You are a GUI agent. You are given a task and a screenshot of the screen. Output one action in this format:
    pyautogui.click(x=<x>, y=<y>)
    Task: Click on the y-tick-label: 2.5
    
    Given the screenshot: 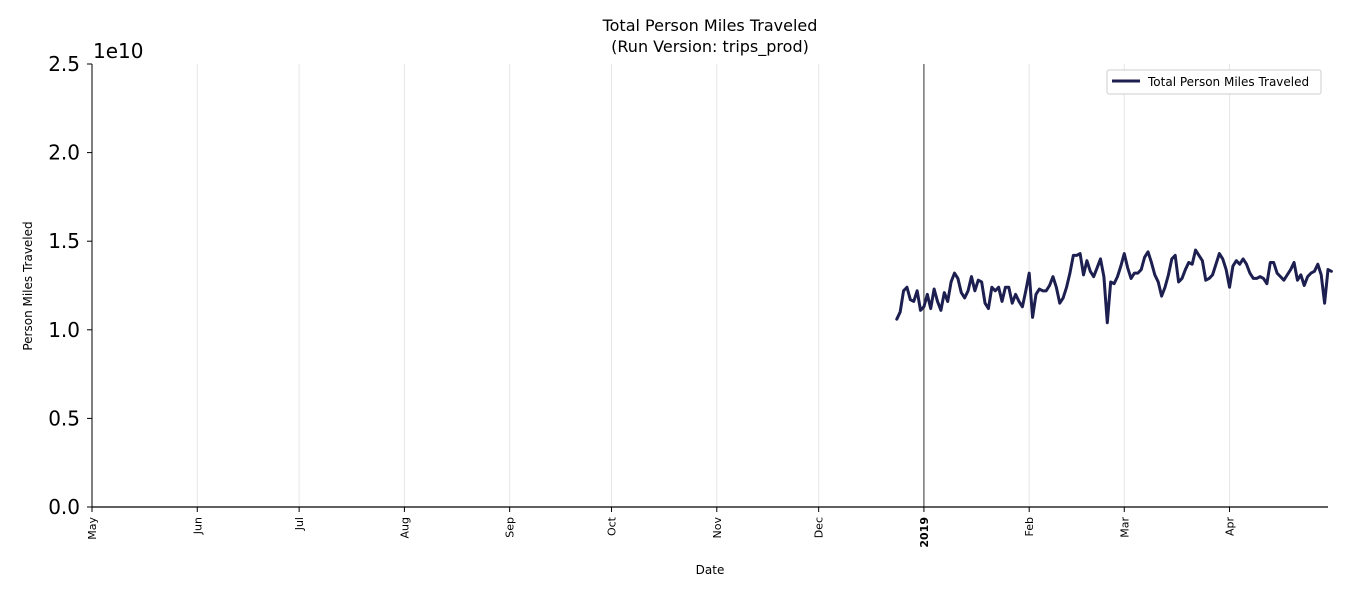 What is the action you would take?
    pyautogui.click(x=64, y=64)
    